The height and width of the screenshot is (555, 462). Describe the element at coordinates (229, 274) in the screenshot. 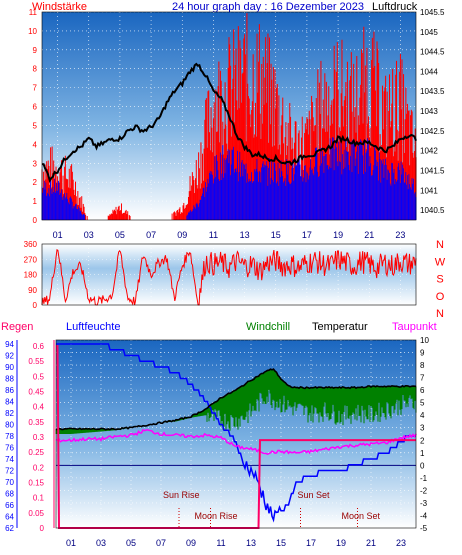

I see `plot-frame` at that location.